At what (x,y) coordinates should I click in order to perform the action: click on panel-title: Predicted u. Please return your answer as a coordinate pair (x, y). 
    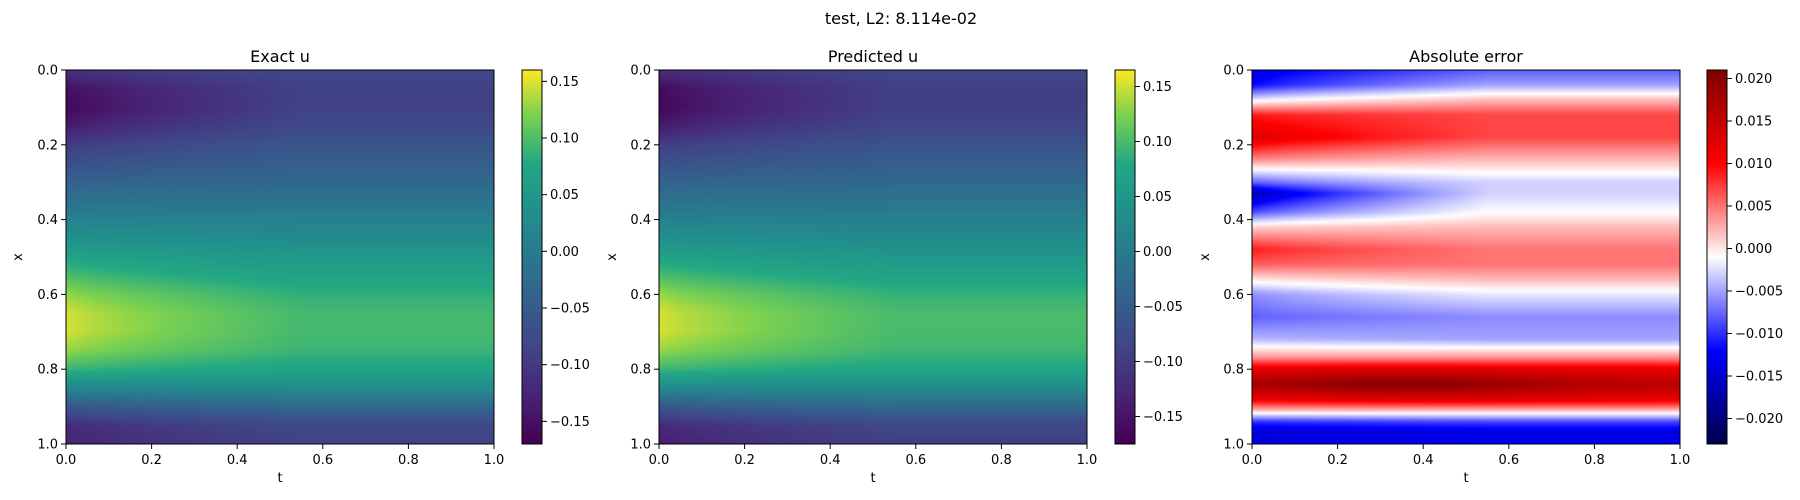
    Looking at the image, I should click on (873, 56).